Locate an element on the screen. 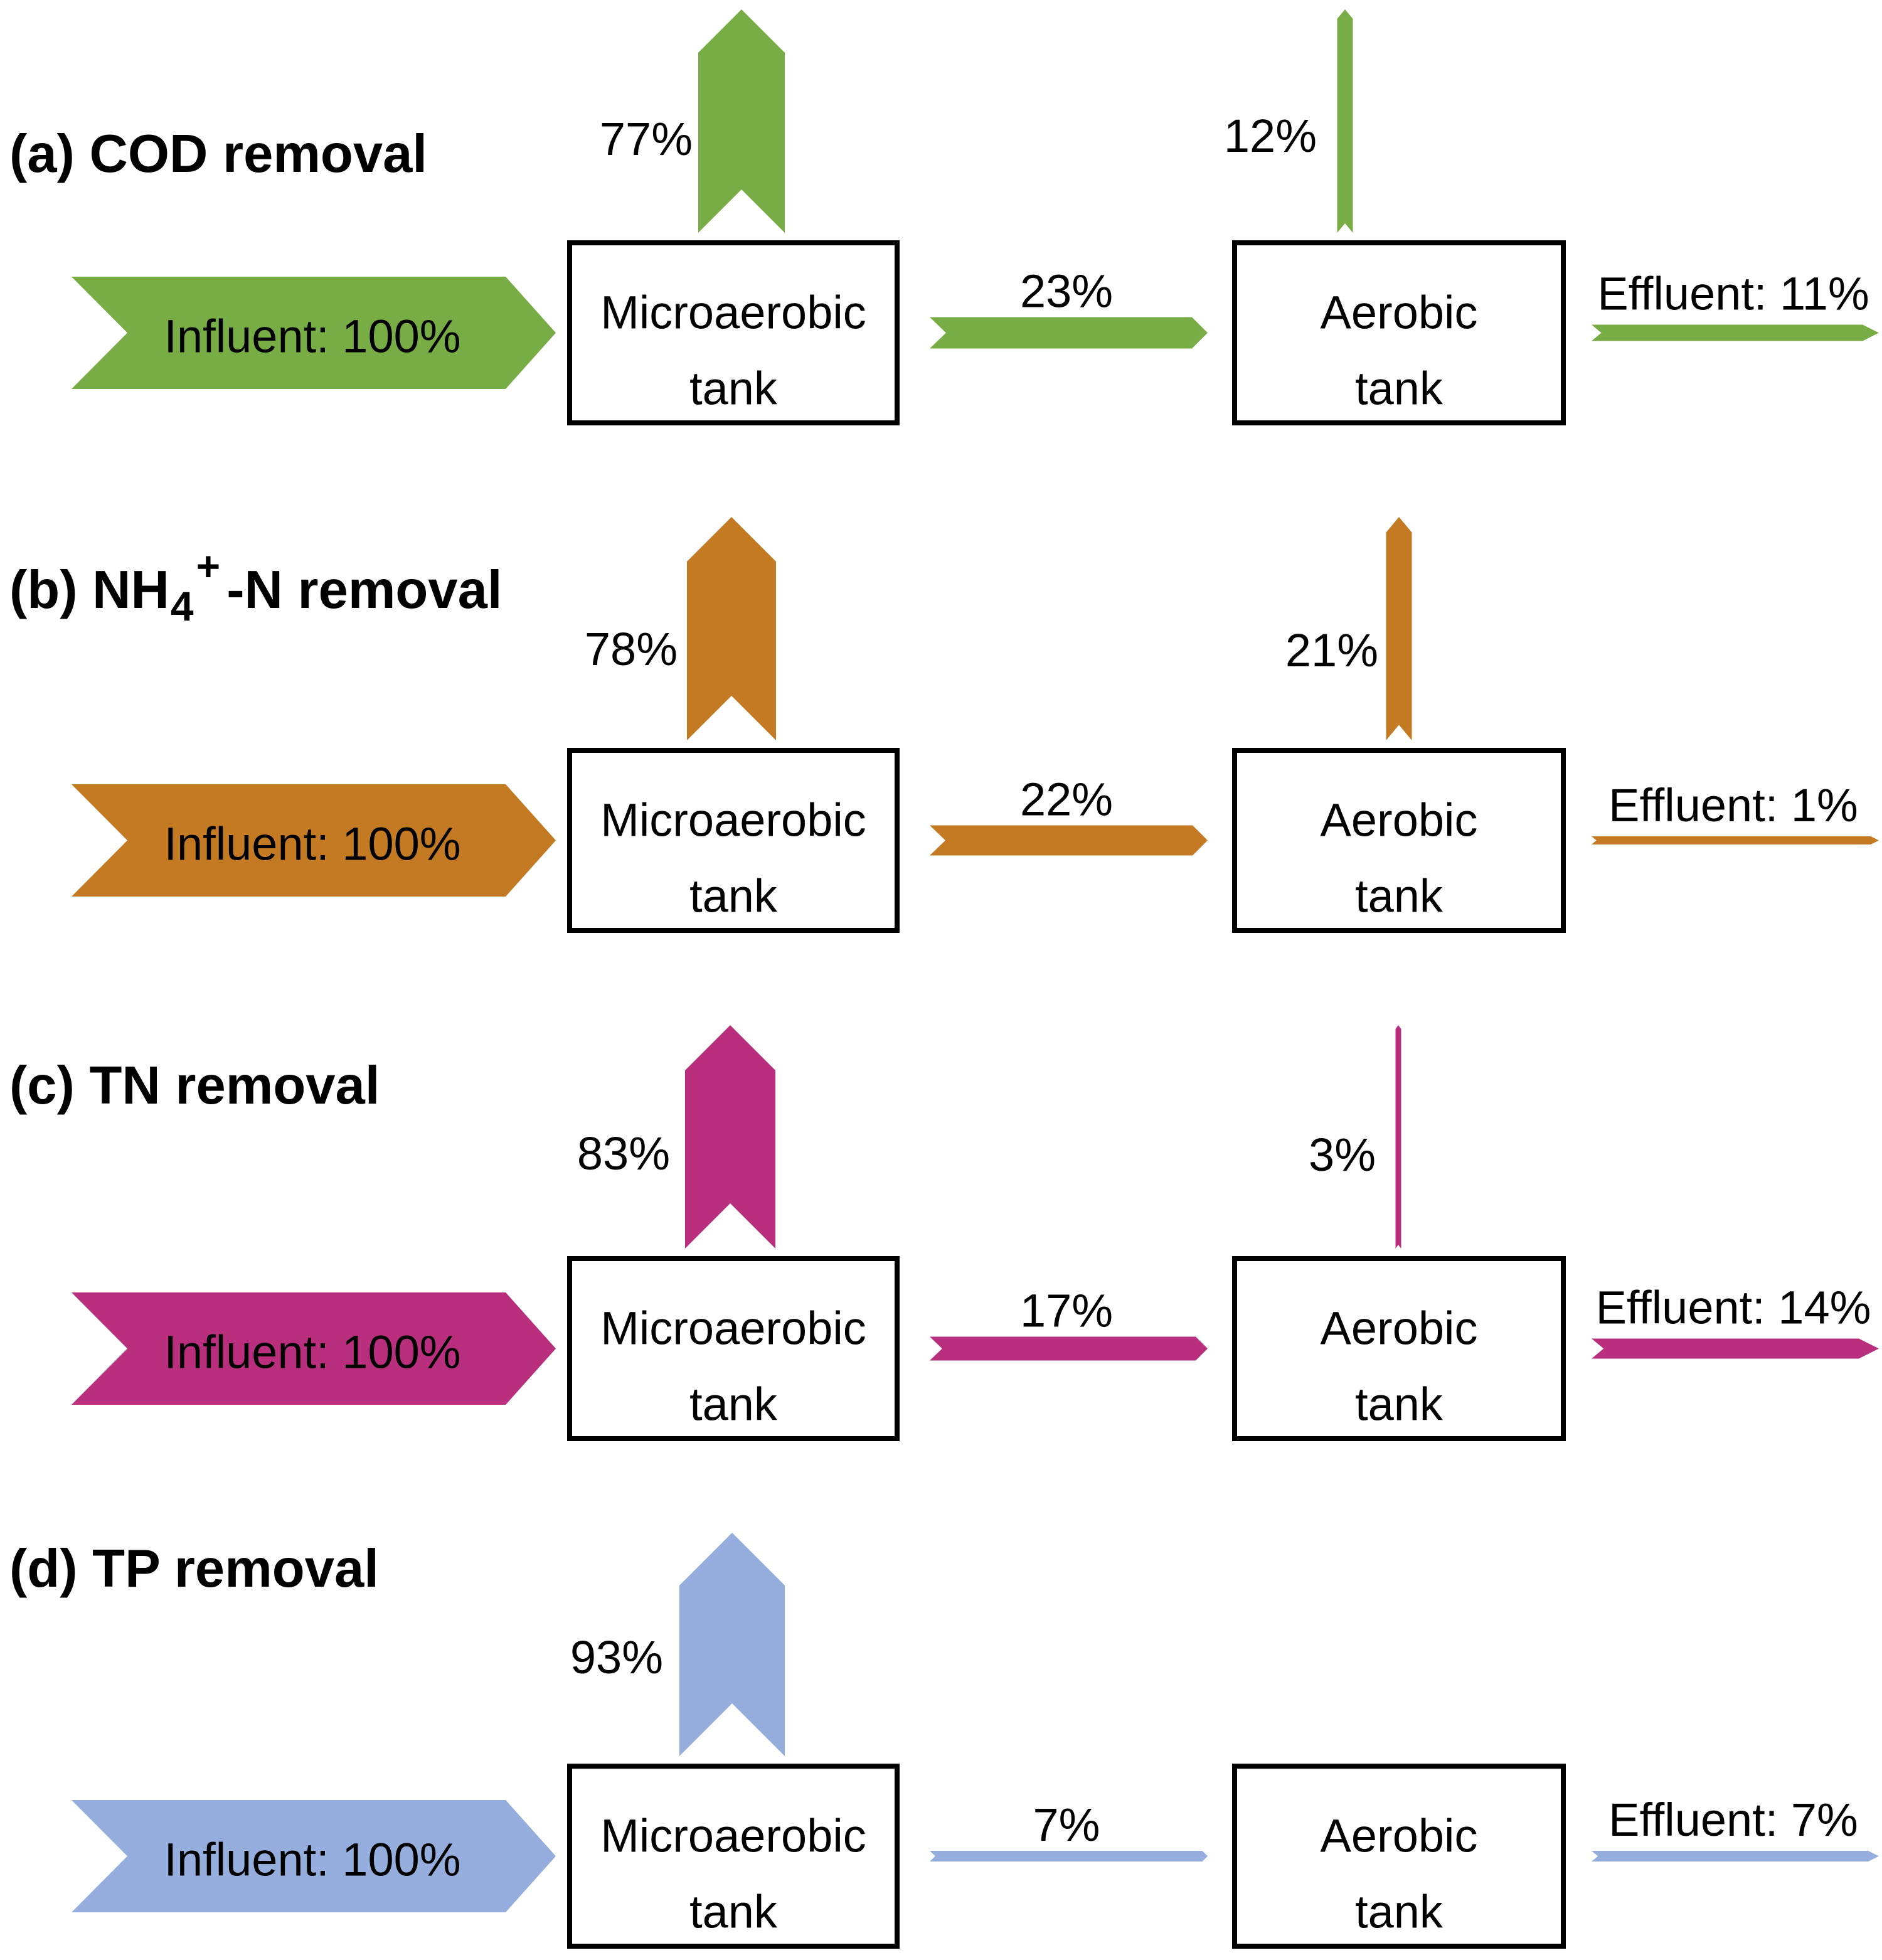 The image size is (1882, 1960). svg-text: Effluent: 7% is located at coordinates (1733, 1820).